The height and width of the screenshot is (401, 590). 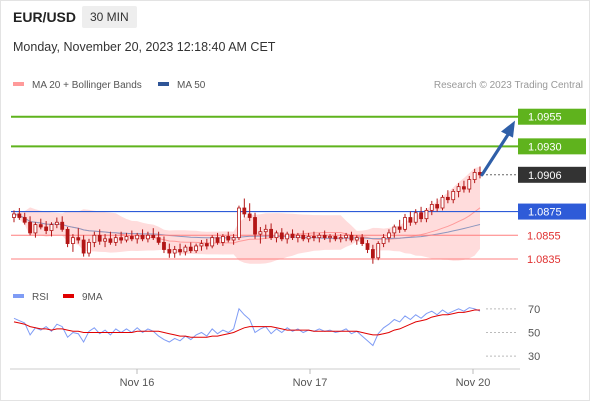 What do you see at coordinates (109, 17) in the screenshot?
I see `timeframe-badge: 30 MIN` at bounding box center [109, 17].